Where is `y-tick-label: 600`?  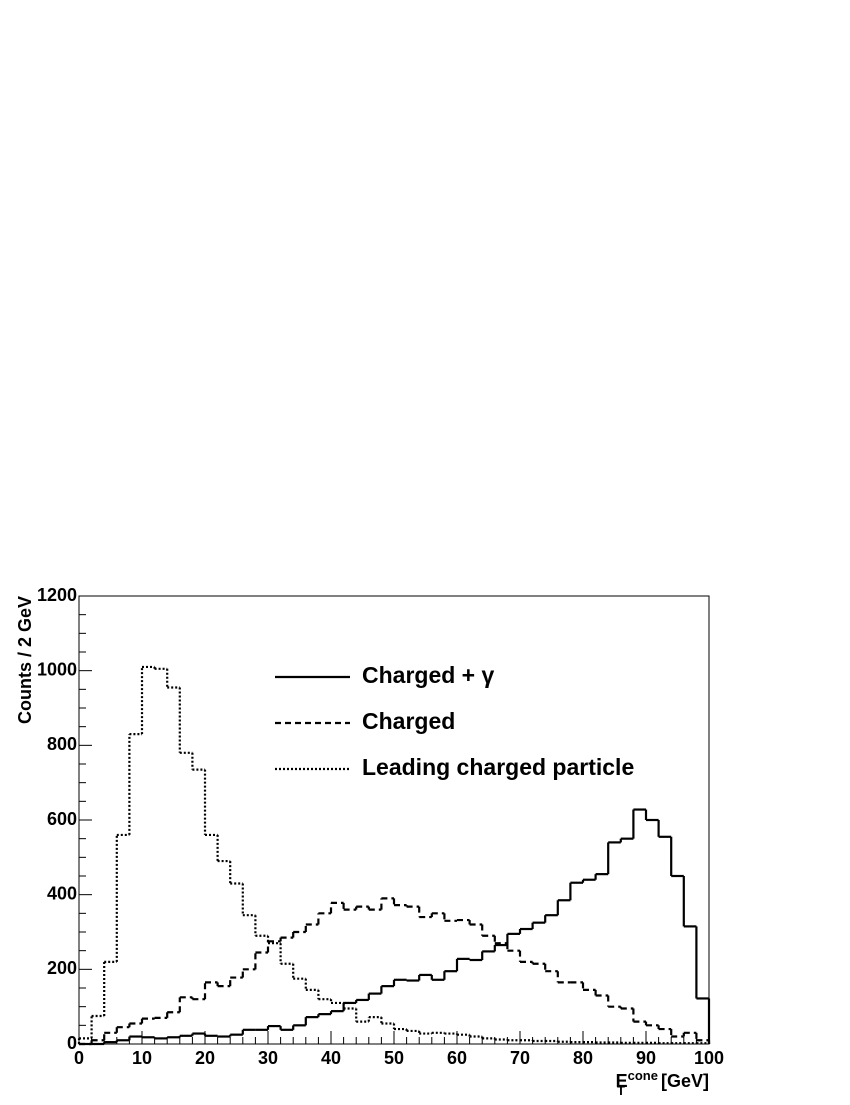 y-tick-label: 600 is located at coordinates (62, 819).